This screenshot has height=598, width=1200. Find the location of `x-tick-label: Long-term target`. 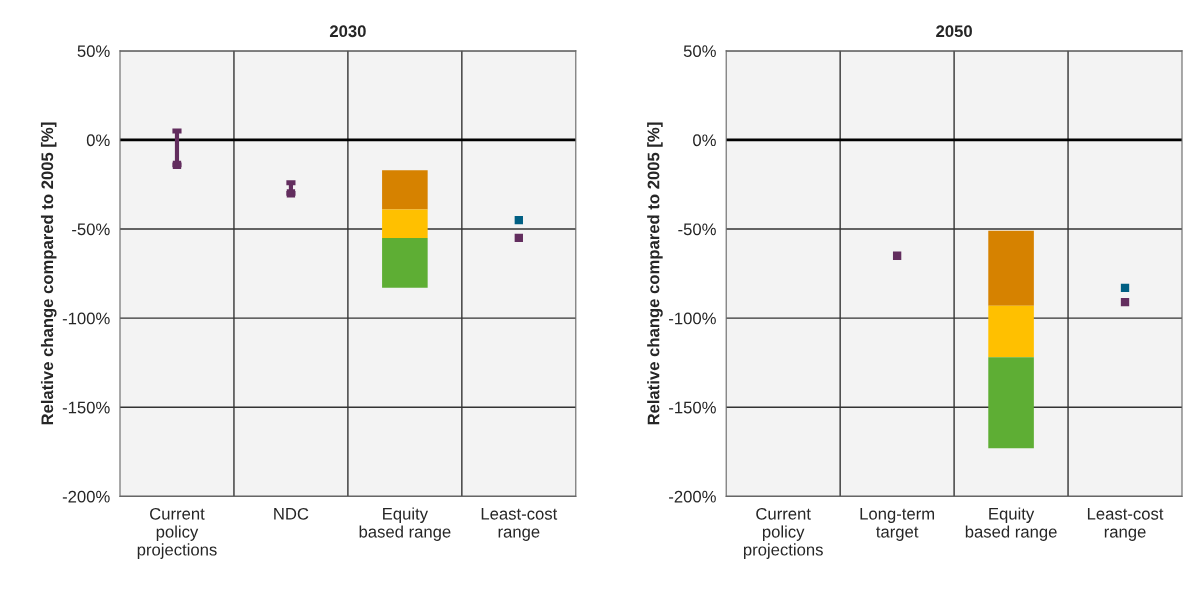

x-tick-label: Long-term target is located at coordinates (897, 524).